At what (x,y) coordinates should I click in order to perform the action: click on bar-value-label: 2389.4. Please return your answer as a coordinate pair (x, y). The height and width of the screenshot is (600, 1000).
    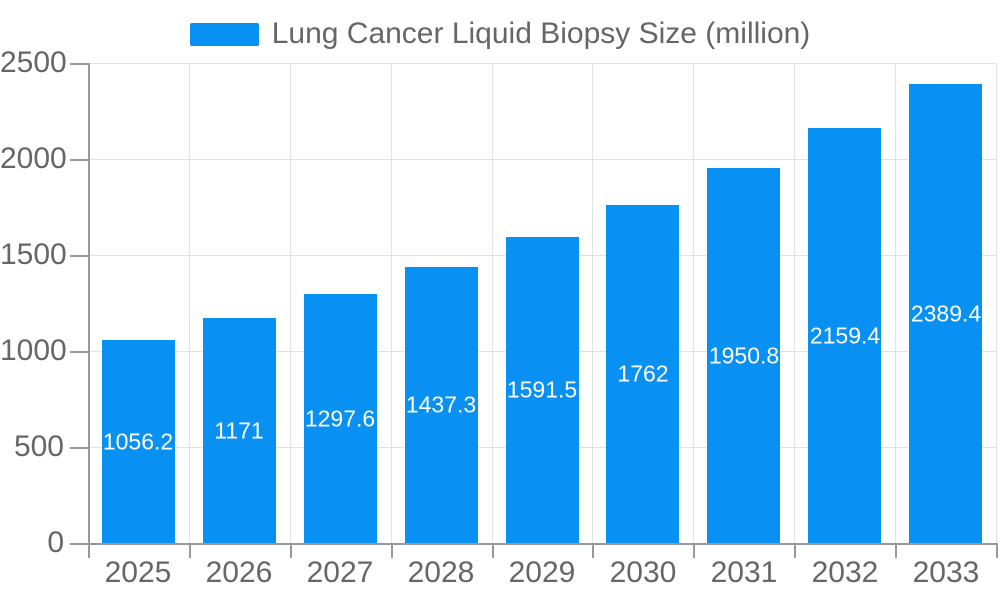
    Looking at the image, I should click on (946, 313).